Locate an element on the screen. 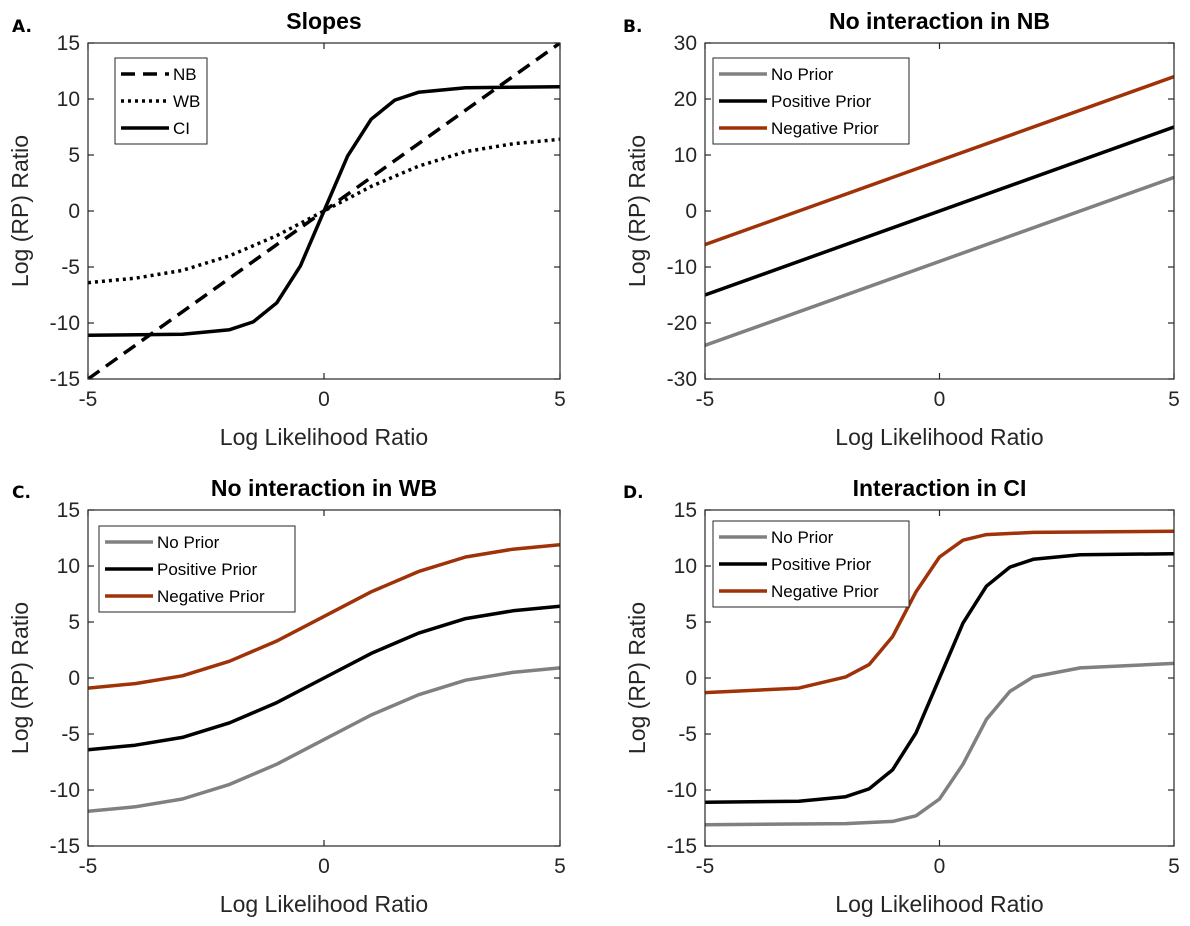 This screenshot has width=1190, height=926. y-tick-label: -20 is located at coordinates (682, 323).